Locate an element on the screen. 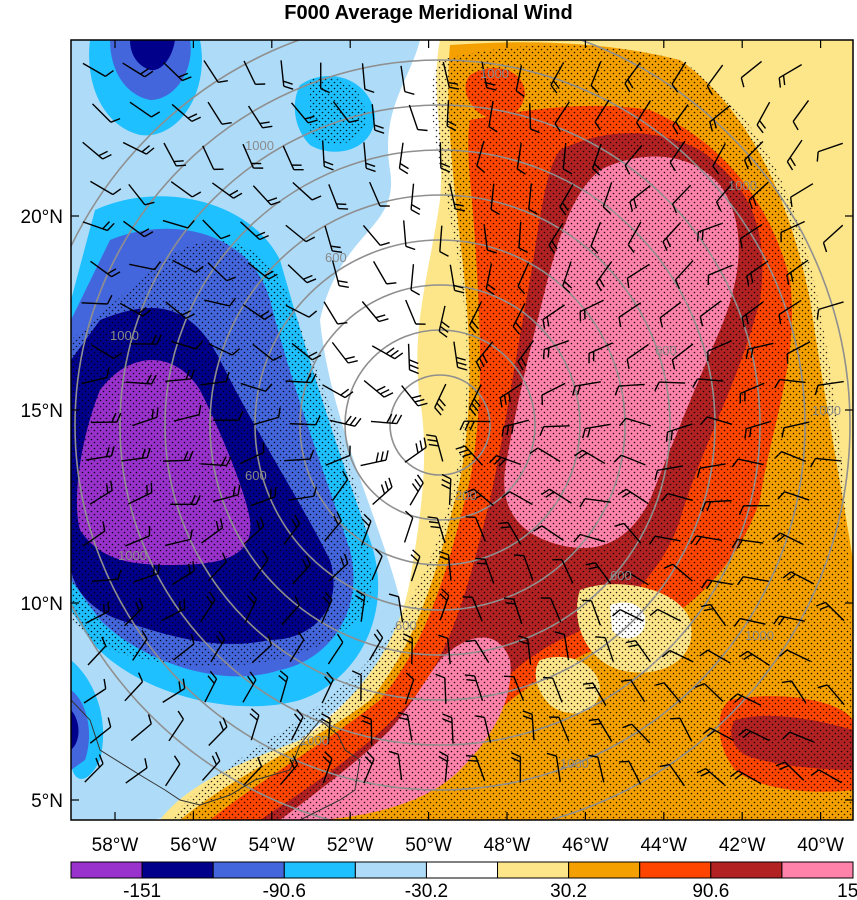 The image size is (857, 900). x-tick-label: 54°W is located at coordinates (271, 845).